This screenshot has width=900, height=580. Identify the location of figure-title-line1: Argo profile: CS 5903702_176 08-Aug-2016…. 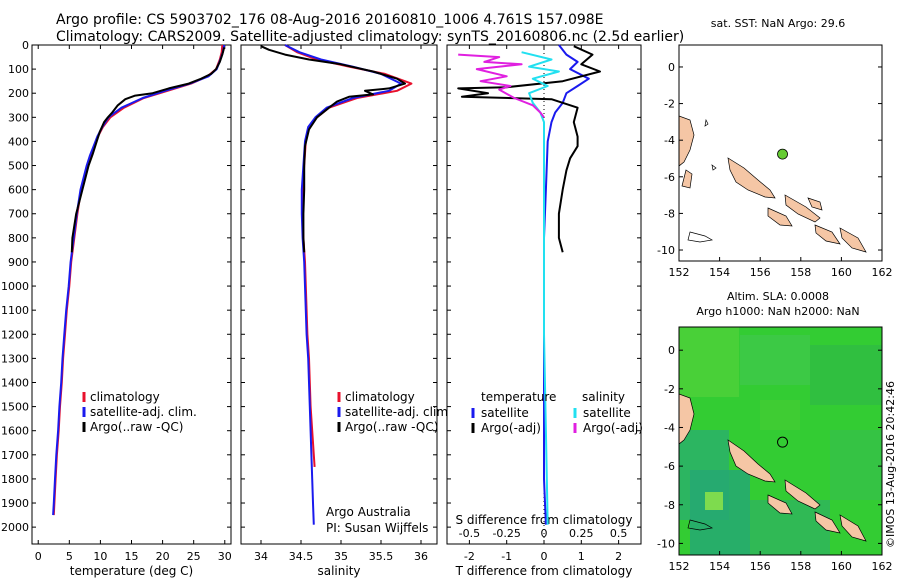
(330, 20).